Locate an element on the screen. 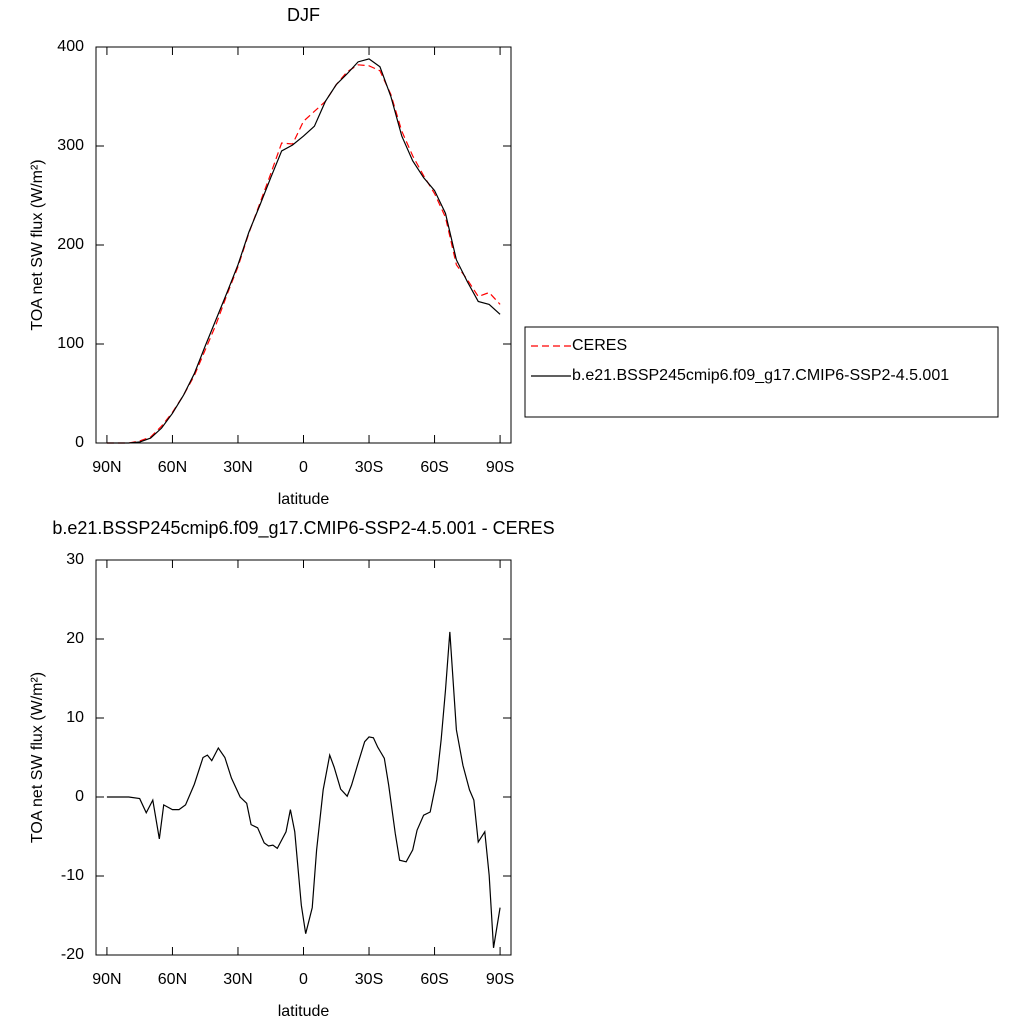 Image resolution: width=1024 pixels, height=1024 pixels. y-tick-label: 20 is located at coordinates (75, 638).